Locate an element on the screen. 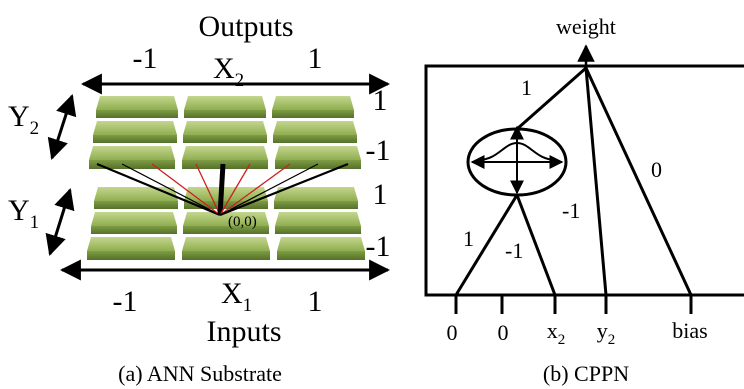 Image resolution: width=744 pixels, height=389 pixels. output-node-grid is located at coordinates (225, 132).